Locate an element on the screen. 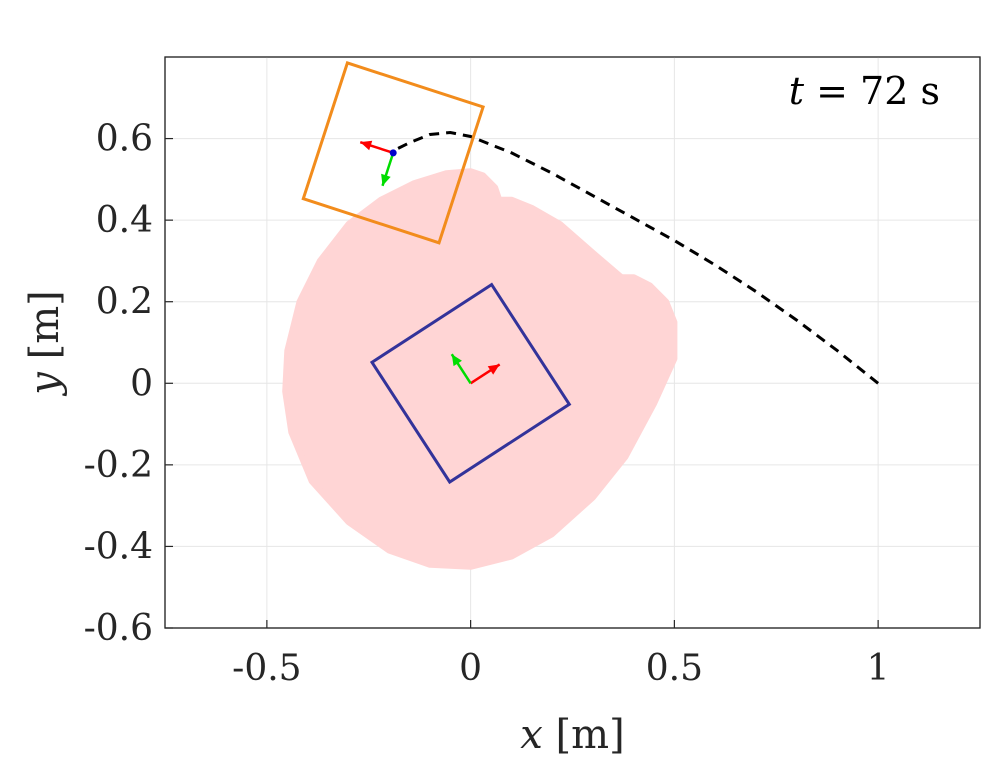 The height and width of the screenshot is (762, 996). current-pose is located at coordinates (393, 153).